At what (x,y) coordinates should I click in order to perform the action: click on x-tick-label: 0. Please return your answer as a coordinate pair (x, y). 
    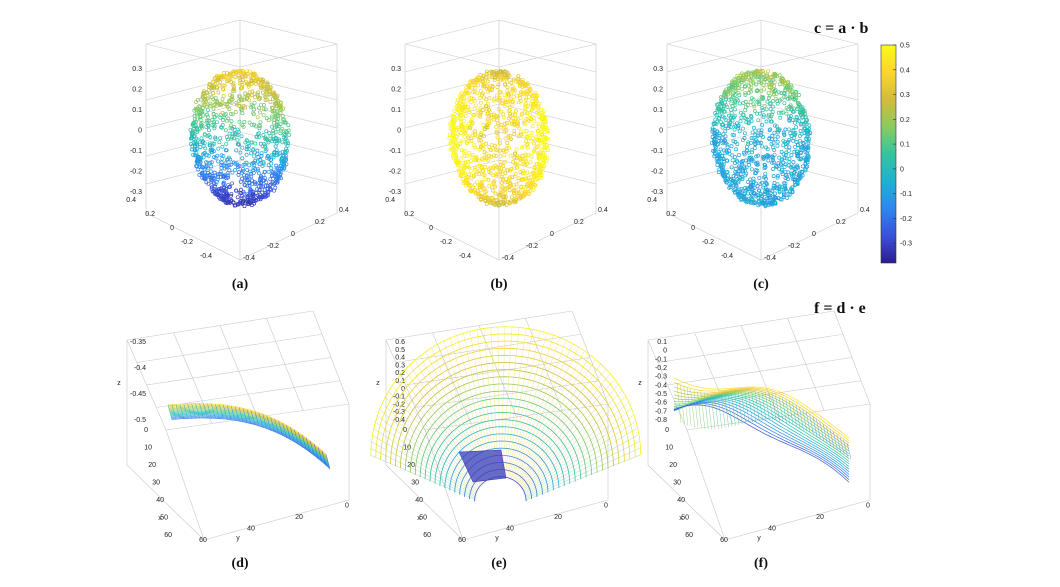
    Looking at the image, I should click on (814, 234).